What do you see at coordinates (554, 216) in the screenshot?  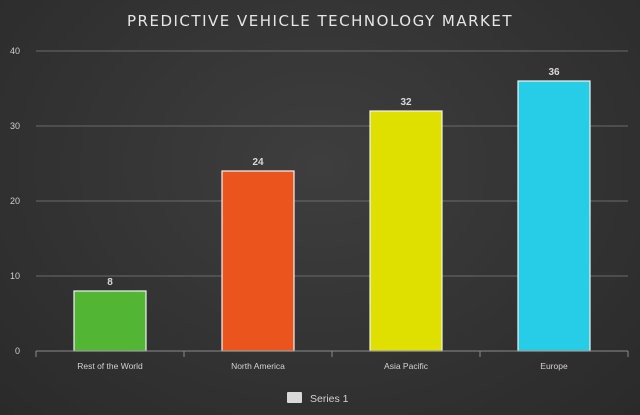 I see `bar-europe` at bounding box center [554, 216].